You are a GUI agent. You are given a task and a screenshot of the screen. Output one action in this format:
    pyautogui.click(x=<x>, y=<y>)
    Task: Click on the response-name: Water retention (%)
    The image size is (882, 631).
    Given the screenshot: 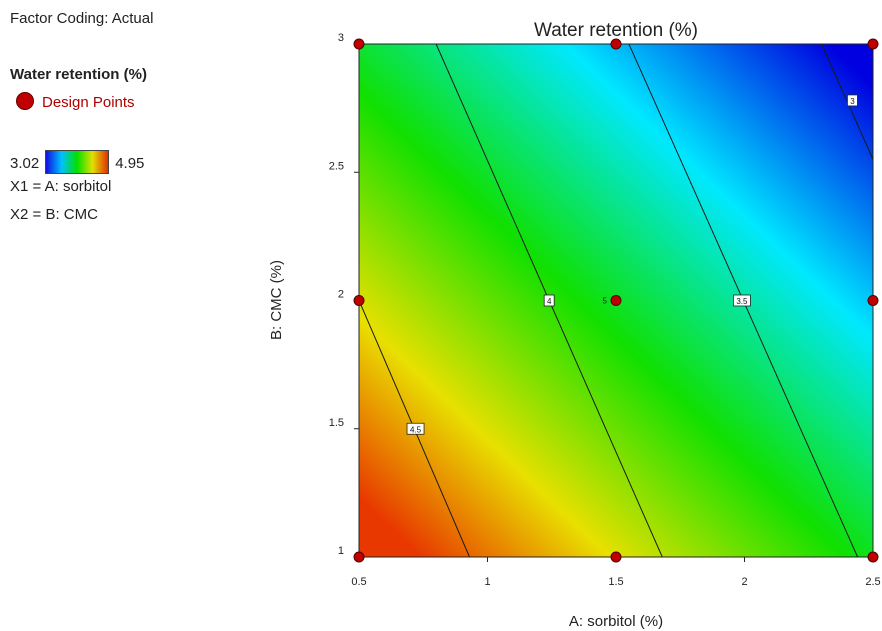 What is the action you would take?
    pyautogui.click(x=78, y=74)
    